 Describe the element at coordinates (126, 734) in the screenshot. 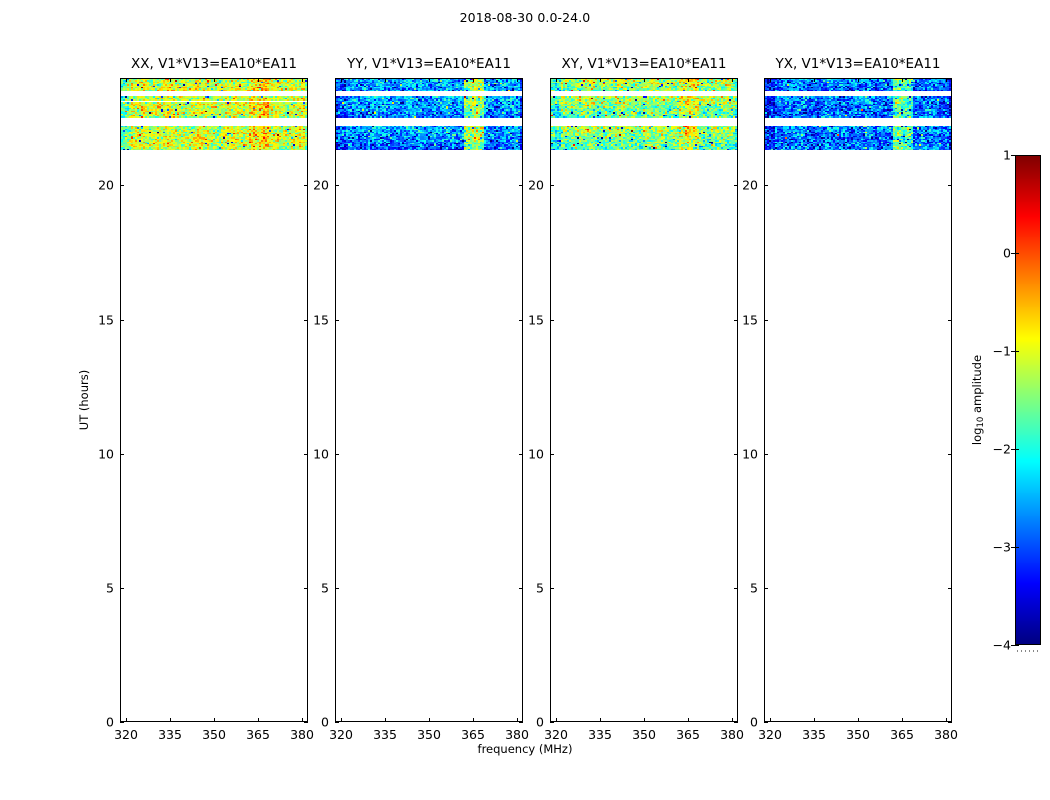

I see `panel-xx-xticklabel-320: 320` at that location.